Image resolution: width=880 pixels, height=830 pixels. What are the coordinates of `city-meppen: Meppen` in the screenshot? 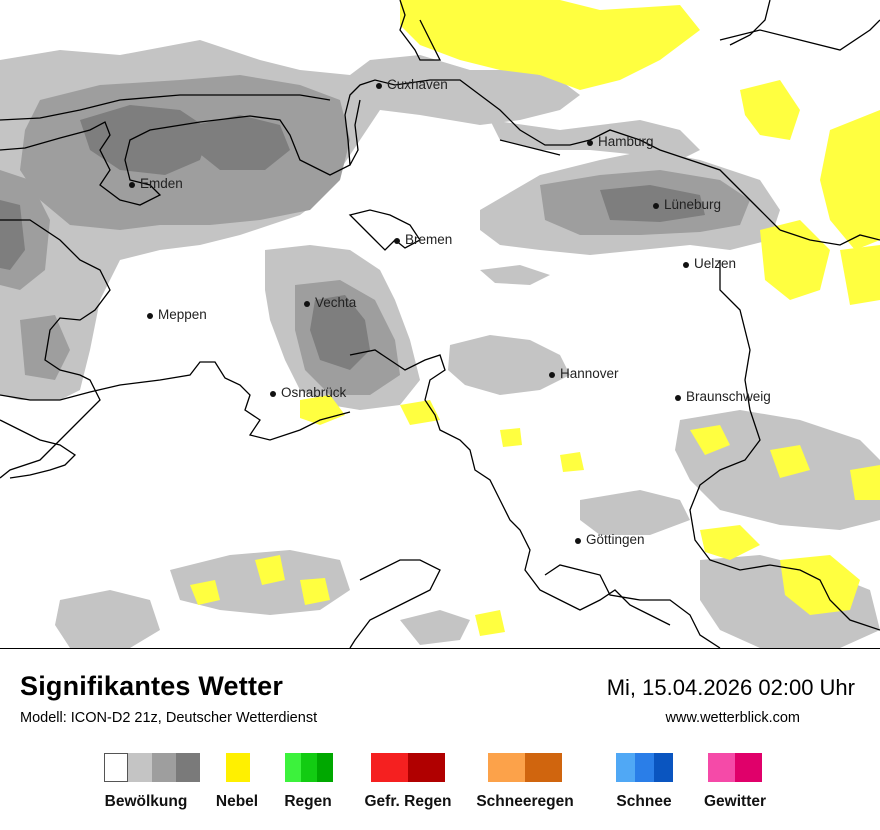 It's located at (177, 314).